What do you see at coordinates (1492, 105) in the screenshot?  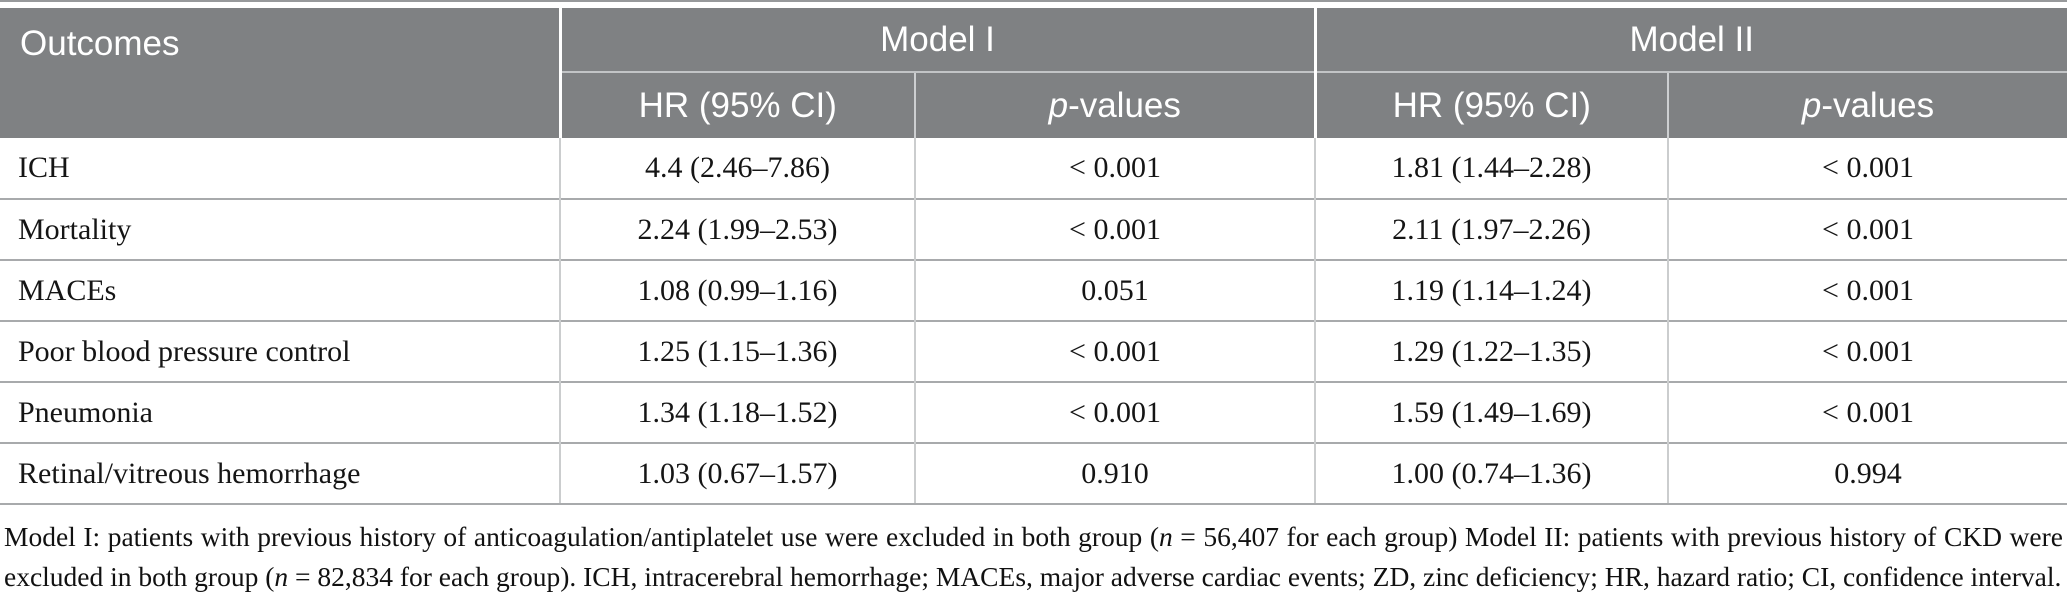 I see `header-model2-hr: HR (95% CI)` at bounding box center [1492, 105].